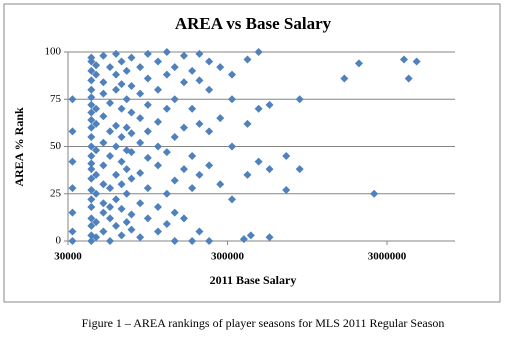  What do you see at coordinates (19, 147) in the screenshot?
I see `y-axis-title: AREA % Rank` at bounding box center [19, 147].